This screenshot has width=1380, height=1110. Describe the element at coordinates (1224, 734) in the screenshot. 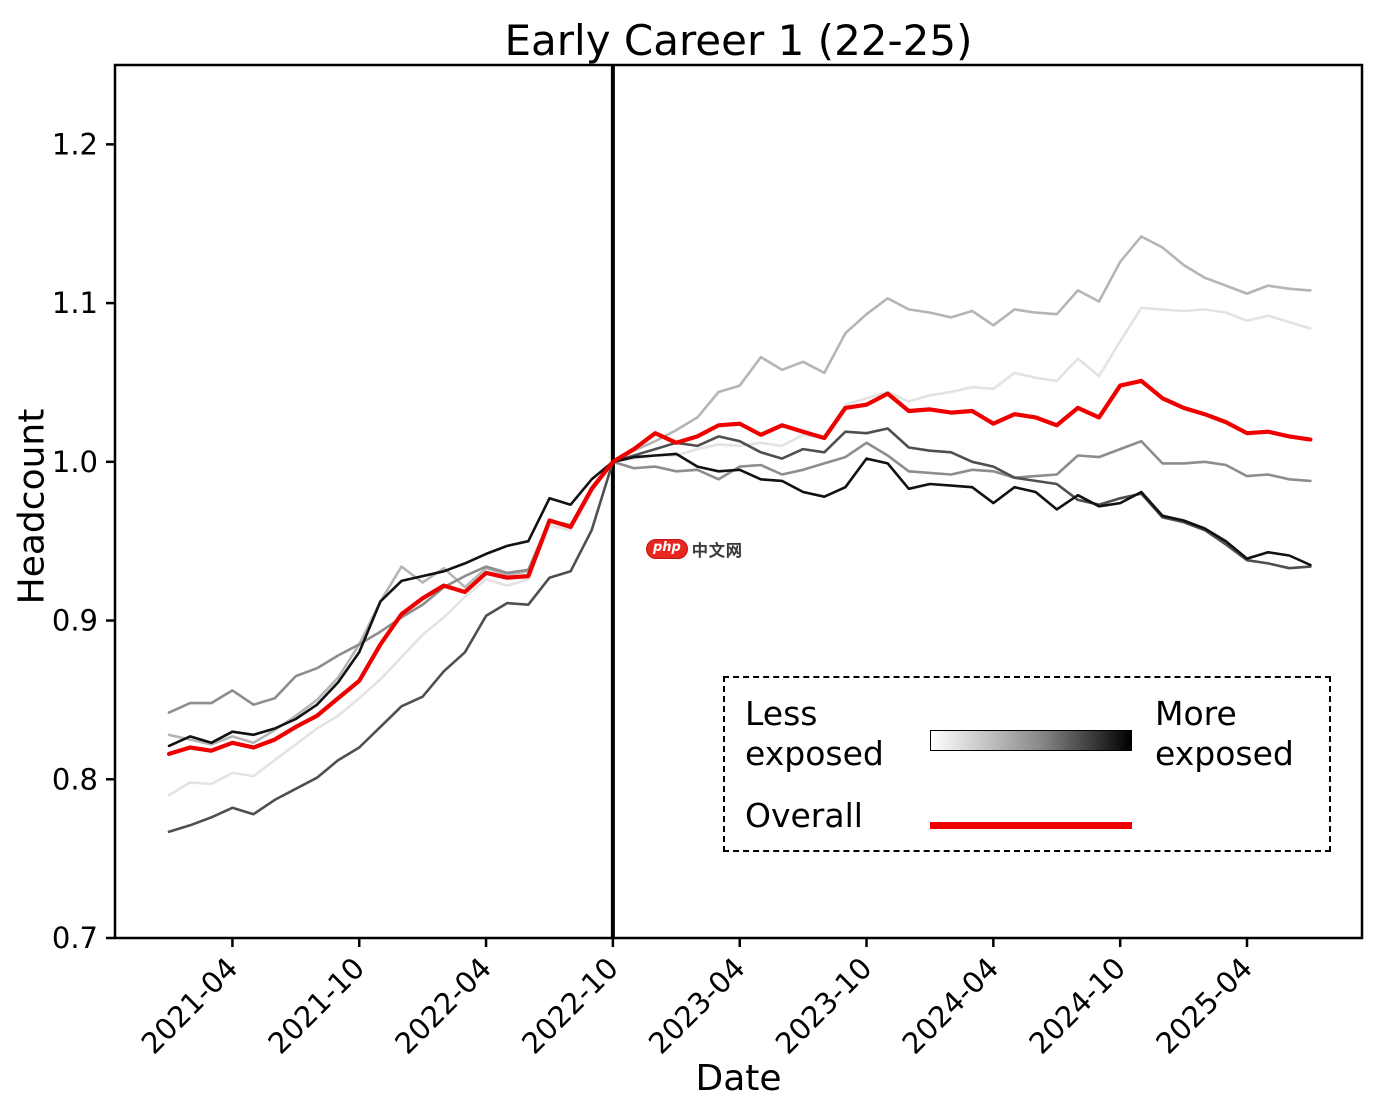

I see `legend-more-exposed-label: More exposed` at that location.